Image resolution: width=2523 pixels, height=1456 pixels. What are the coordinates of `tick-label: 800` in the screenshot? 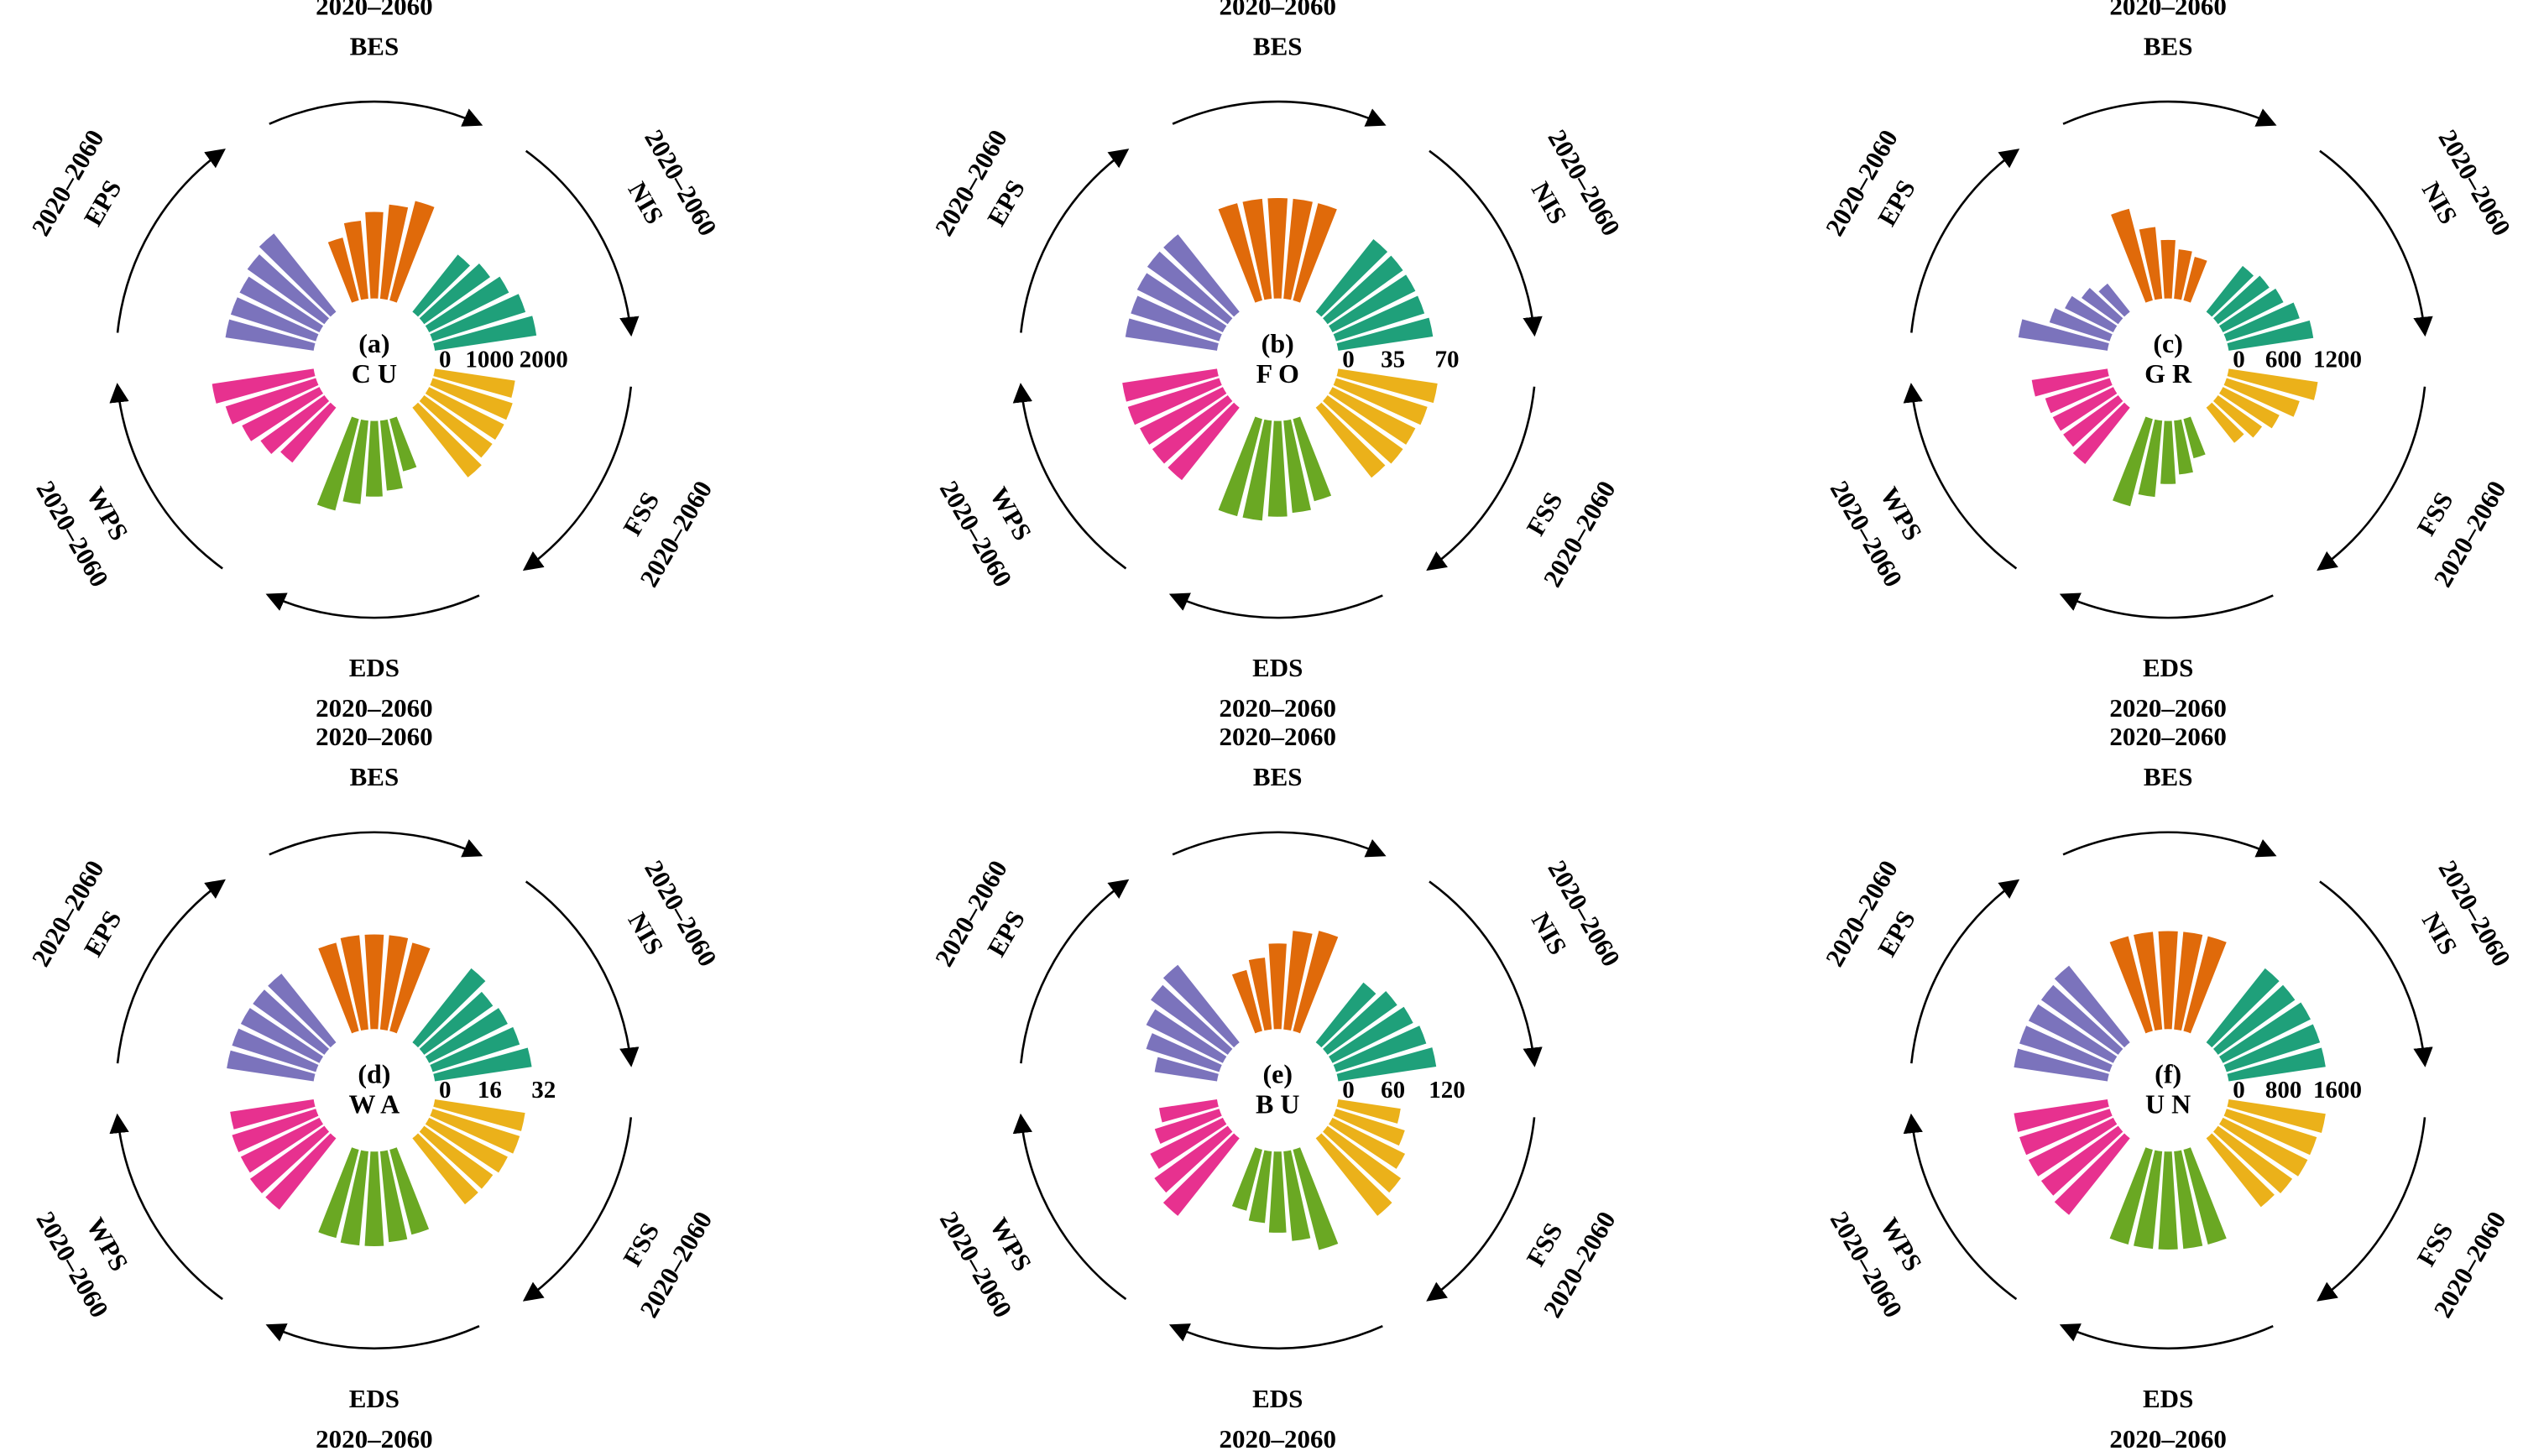 It's located at (2283, 1090).